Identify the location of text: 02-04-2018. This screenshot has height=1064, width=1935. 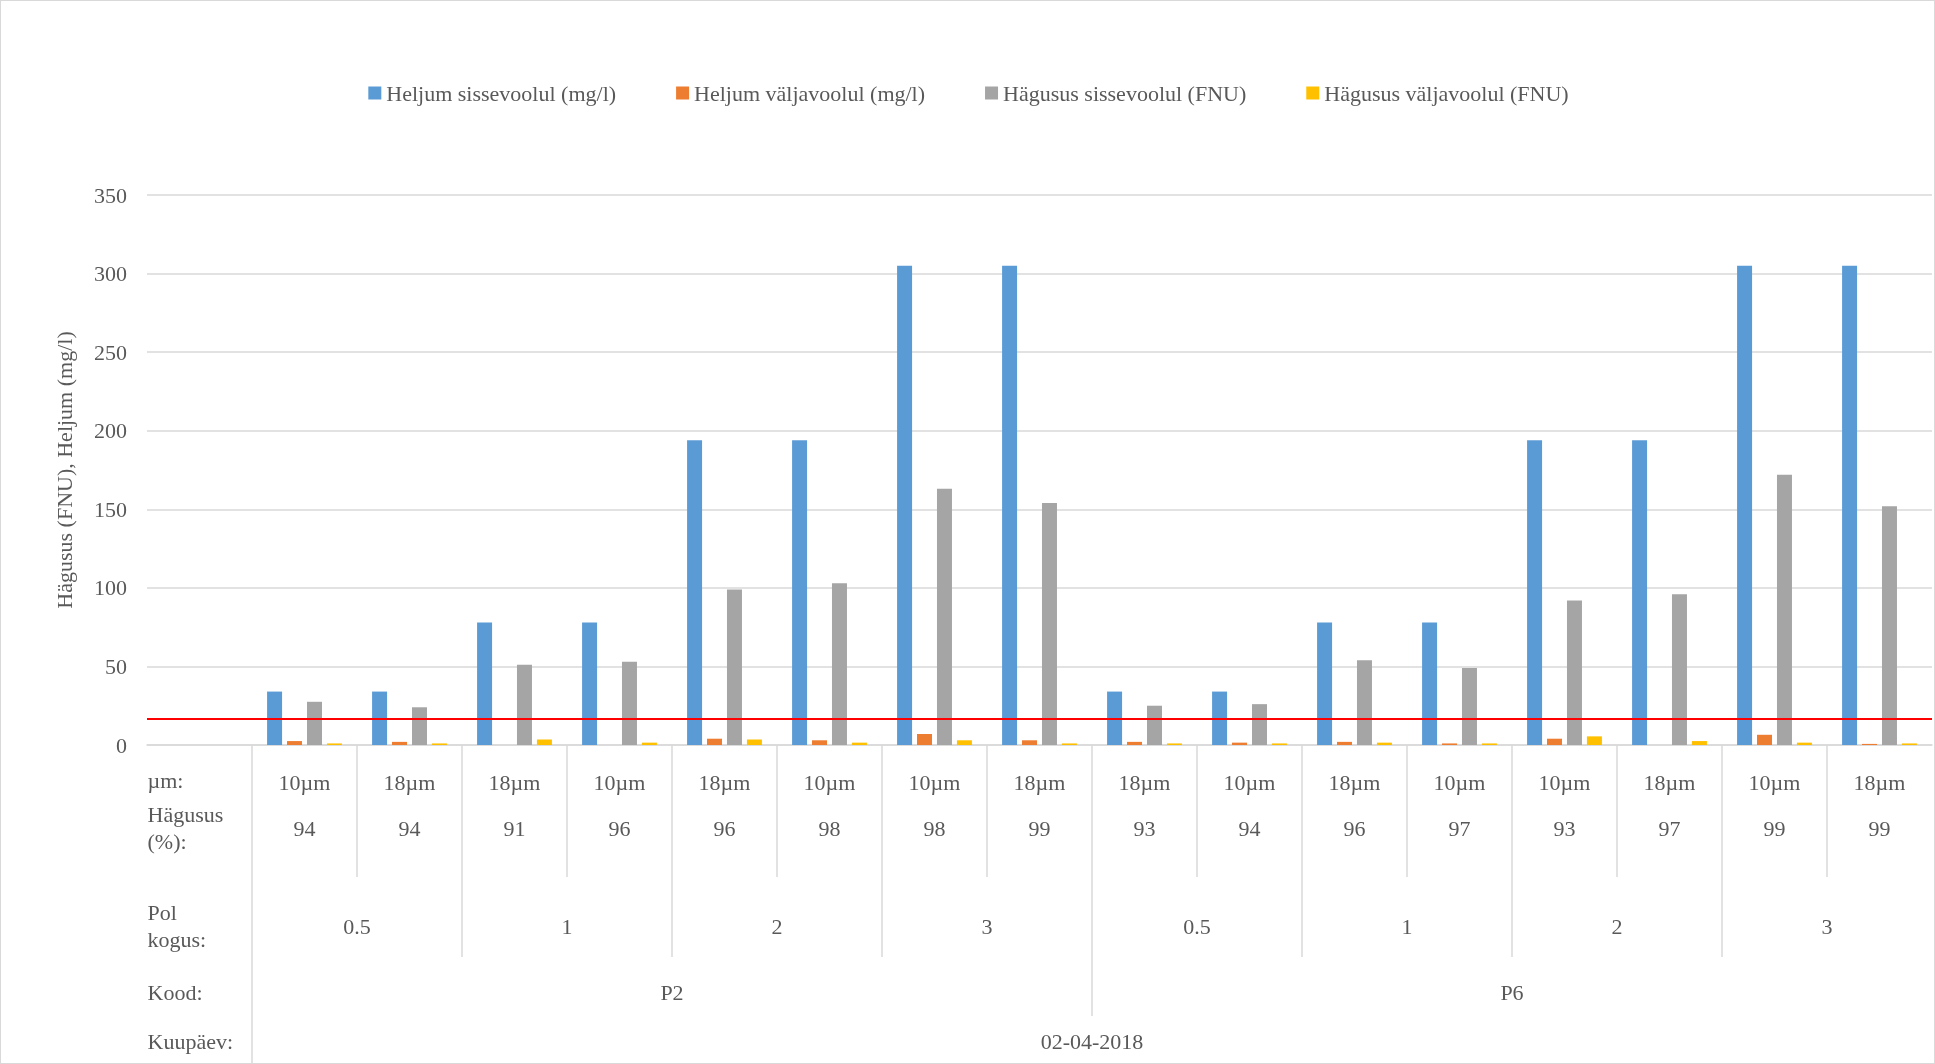
(1092, 1041).